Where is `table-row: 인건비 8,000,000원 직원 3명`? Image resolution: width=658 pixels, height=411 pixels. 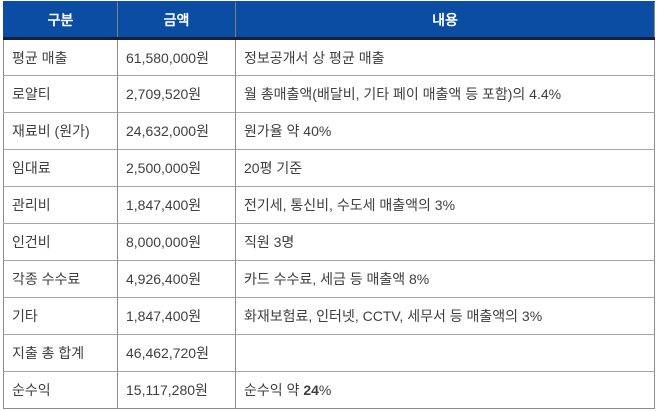
table-row: 인건비 8,000,000원 직원 3명 is located at coordinates (329, 242).